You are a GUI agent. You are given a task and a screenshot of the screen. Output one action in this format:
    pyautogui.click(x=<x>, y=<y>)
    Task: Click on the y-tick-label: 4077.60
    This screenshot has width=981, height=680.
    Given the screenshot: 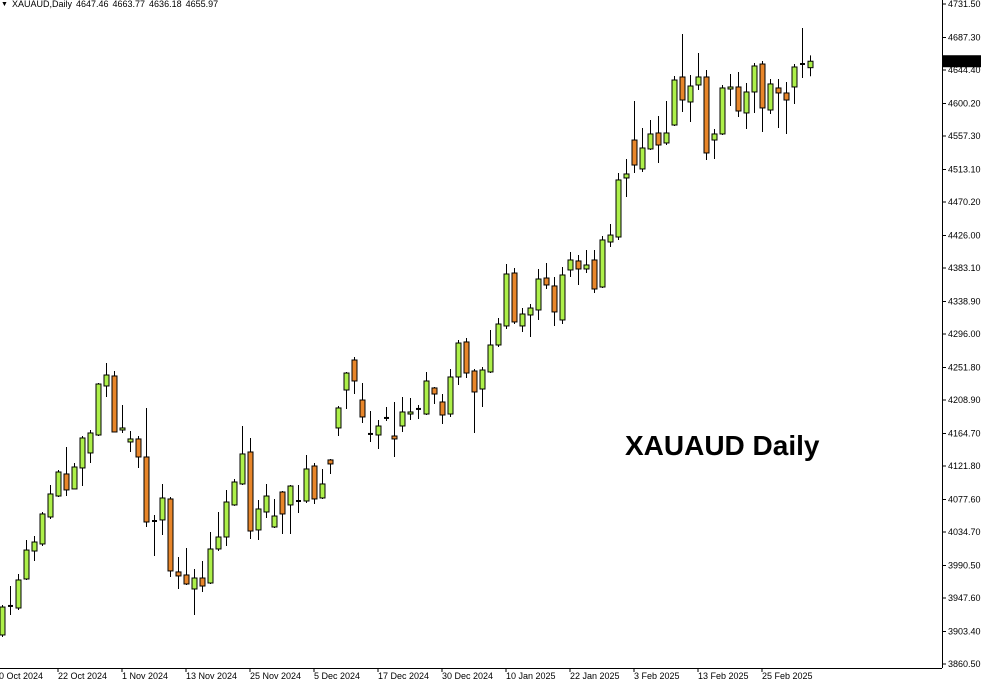 What is the action you would take?
    pyautogui.click(x=964, y=499)
    